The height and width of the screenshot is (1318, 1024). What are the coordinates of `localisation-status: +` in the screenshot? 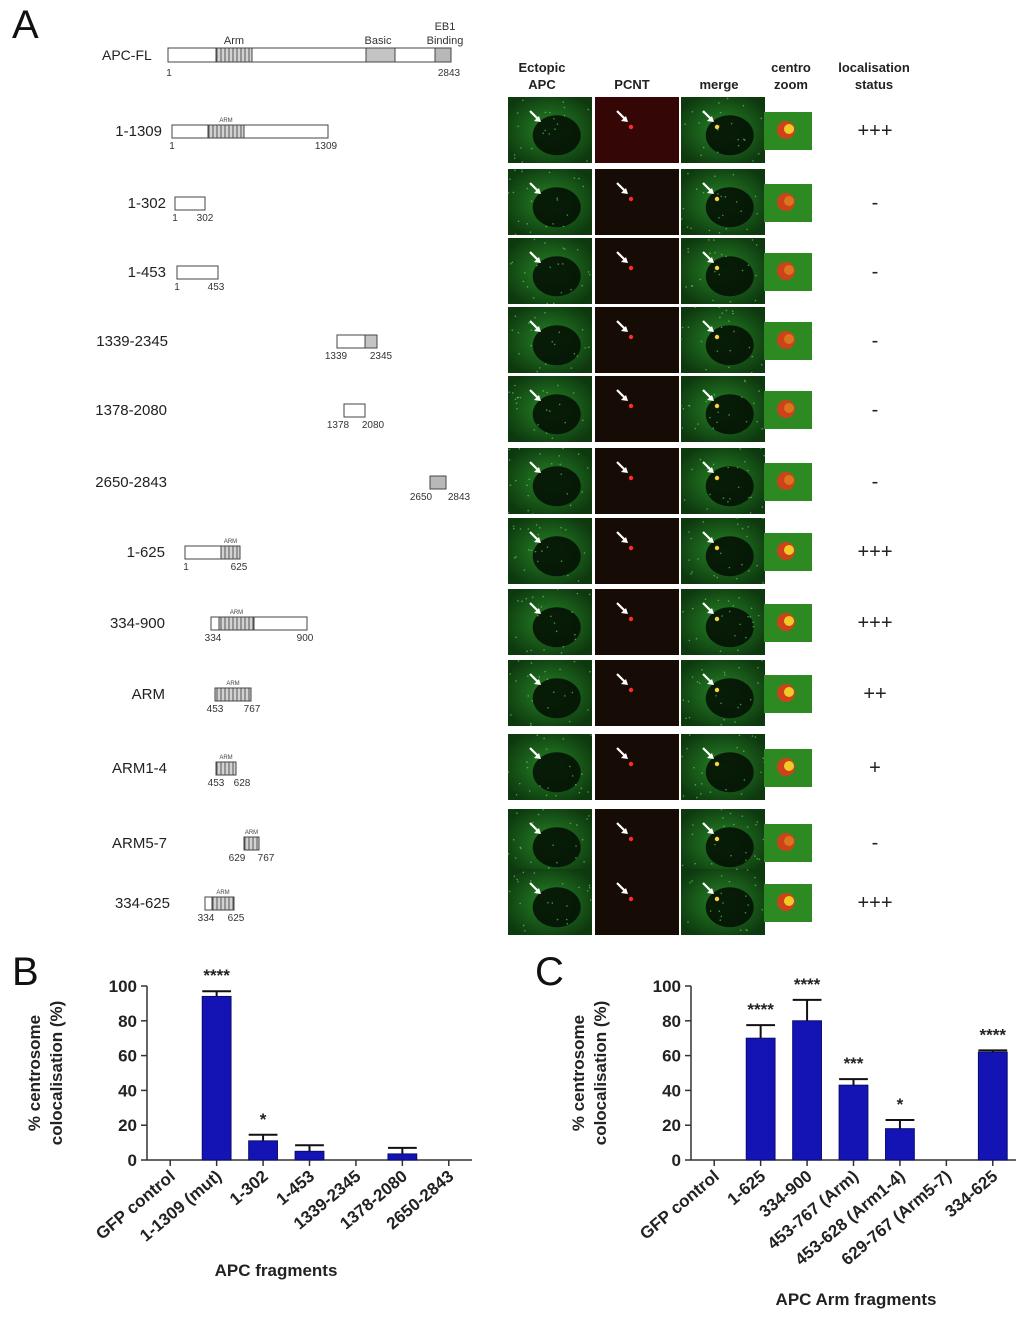 It's located at (875, 768).